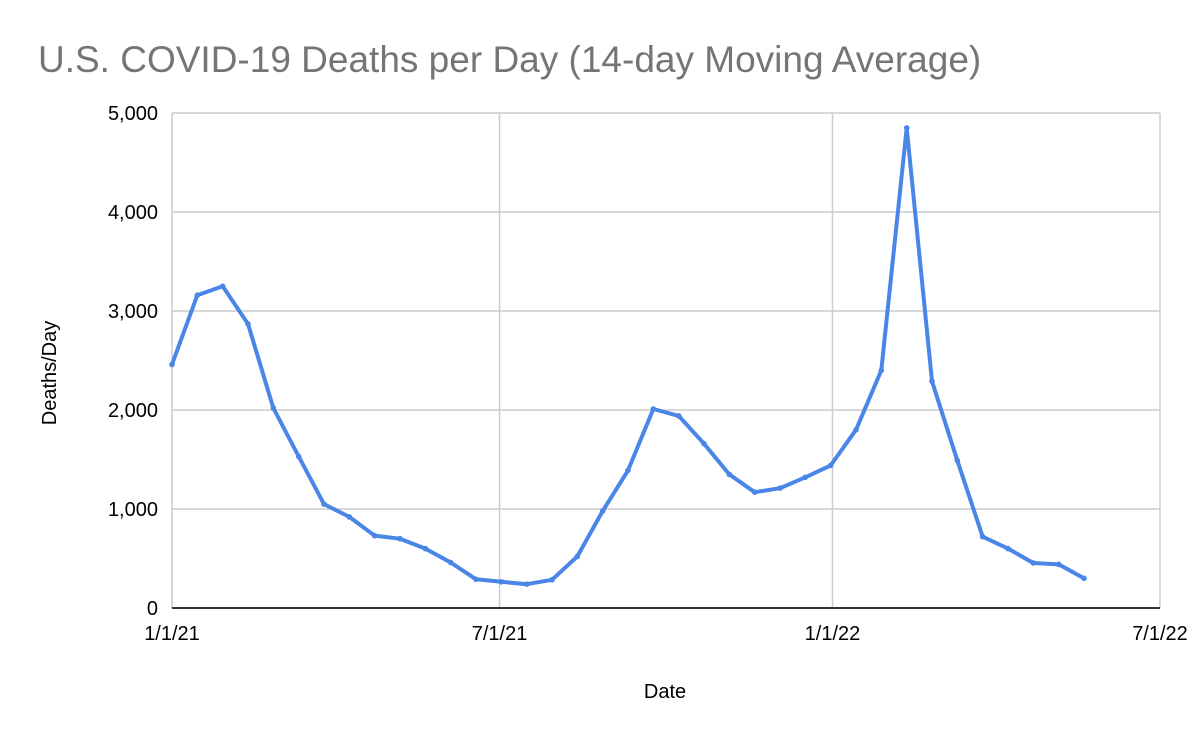  What do you see at coordinates (152, 609) in the screenshot?
I see `y-tick-label: 0` at bounding box center [152, 609].